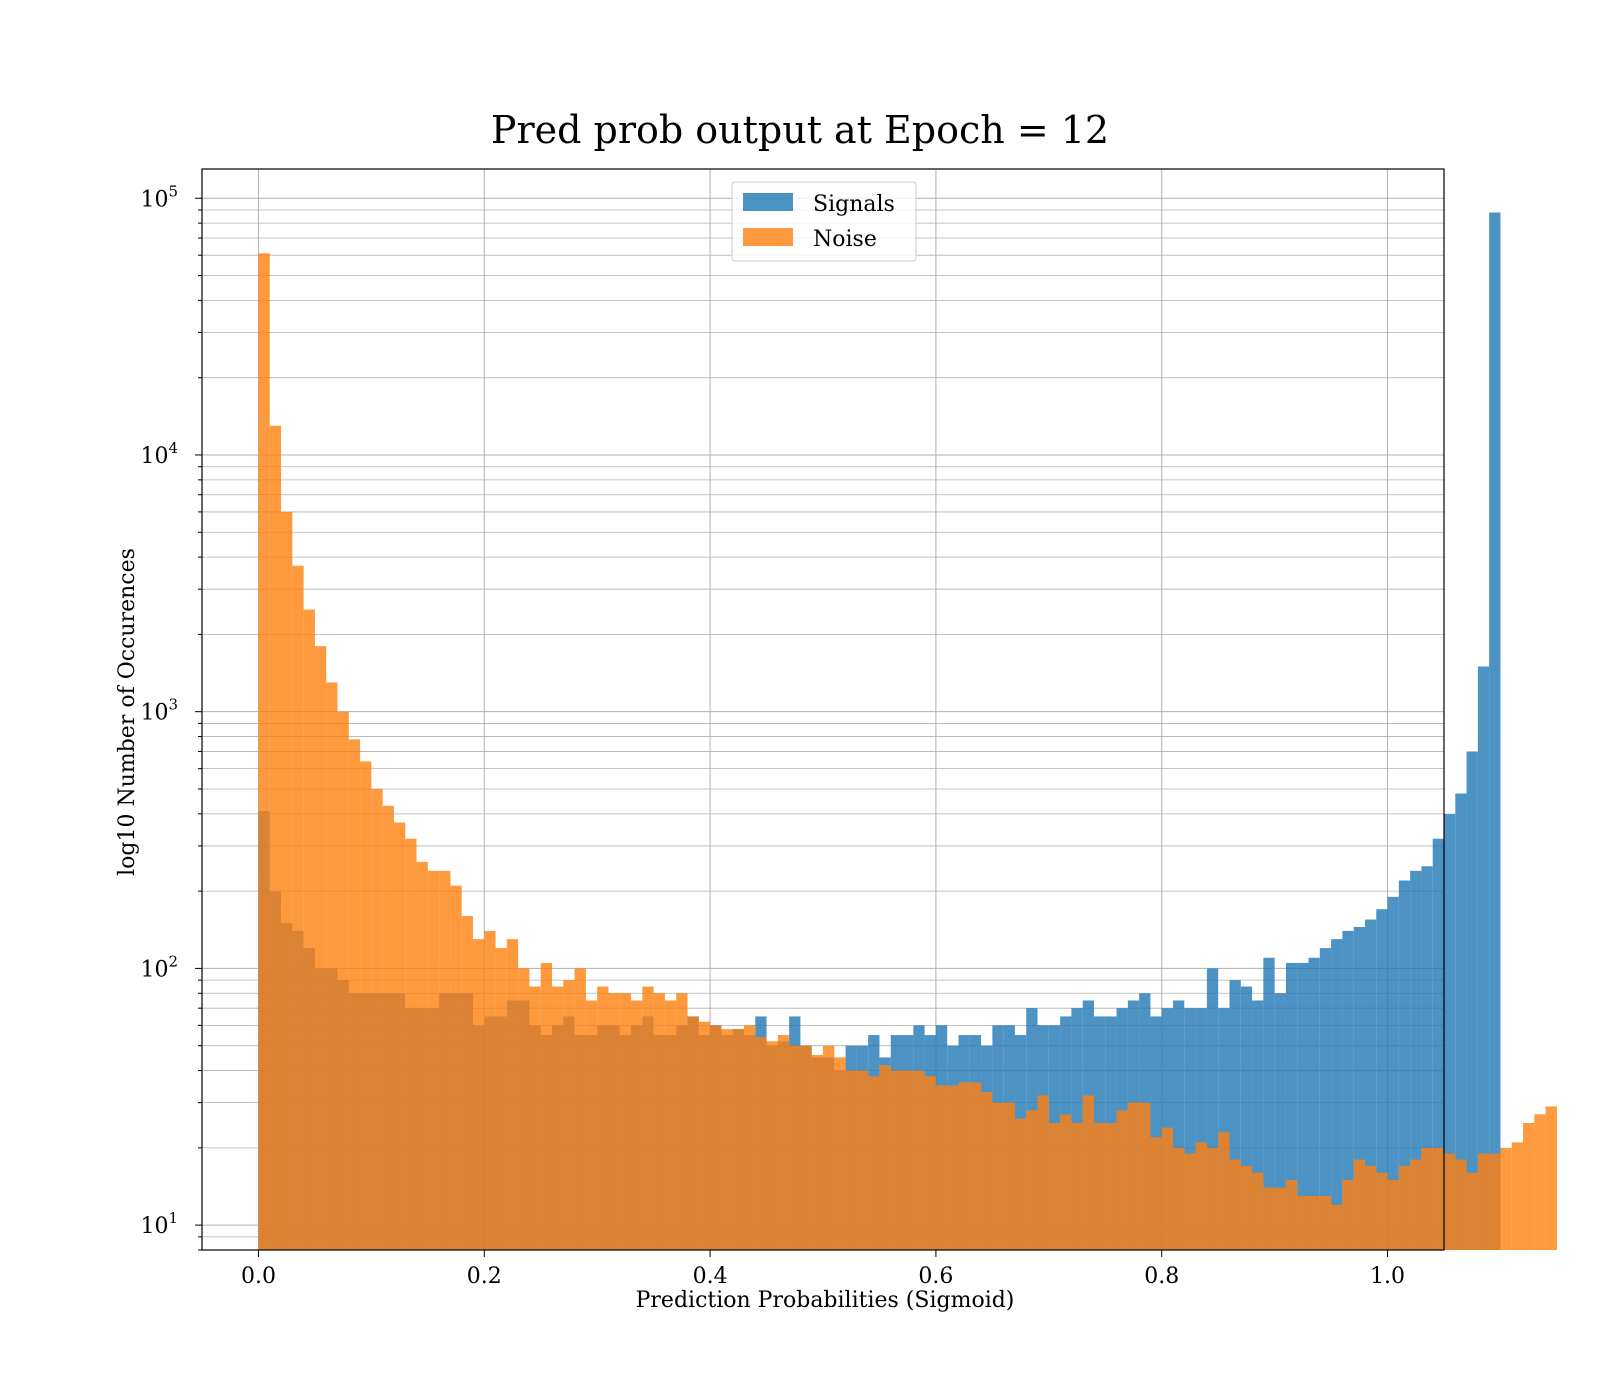 This screenshot has height=1400, width=1600. I want to click on y-axis-label: log10 Number of Occurences, so click(127, 712).